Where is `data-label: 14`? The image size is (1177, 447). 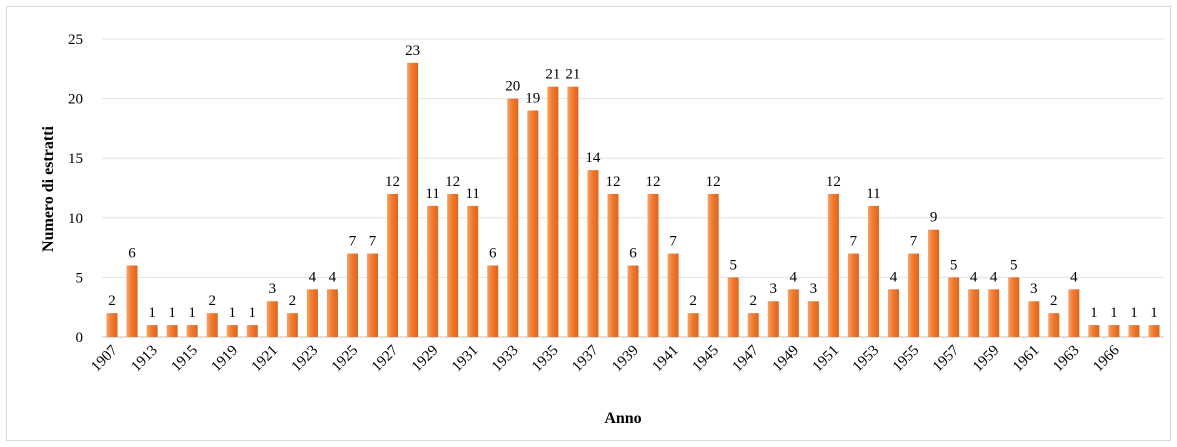
data-label: 14 is located at coordinates (593, 158).